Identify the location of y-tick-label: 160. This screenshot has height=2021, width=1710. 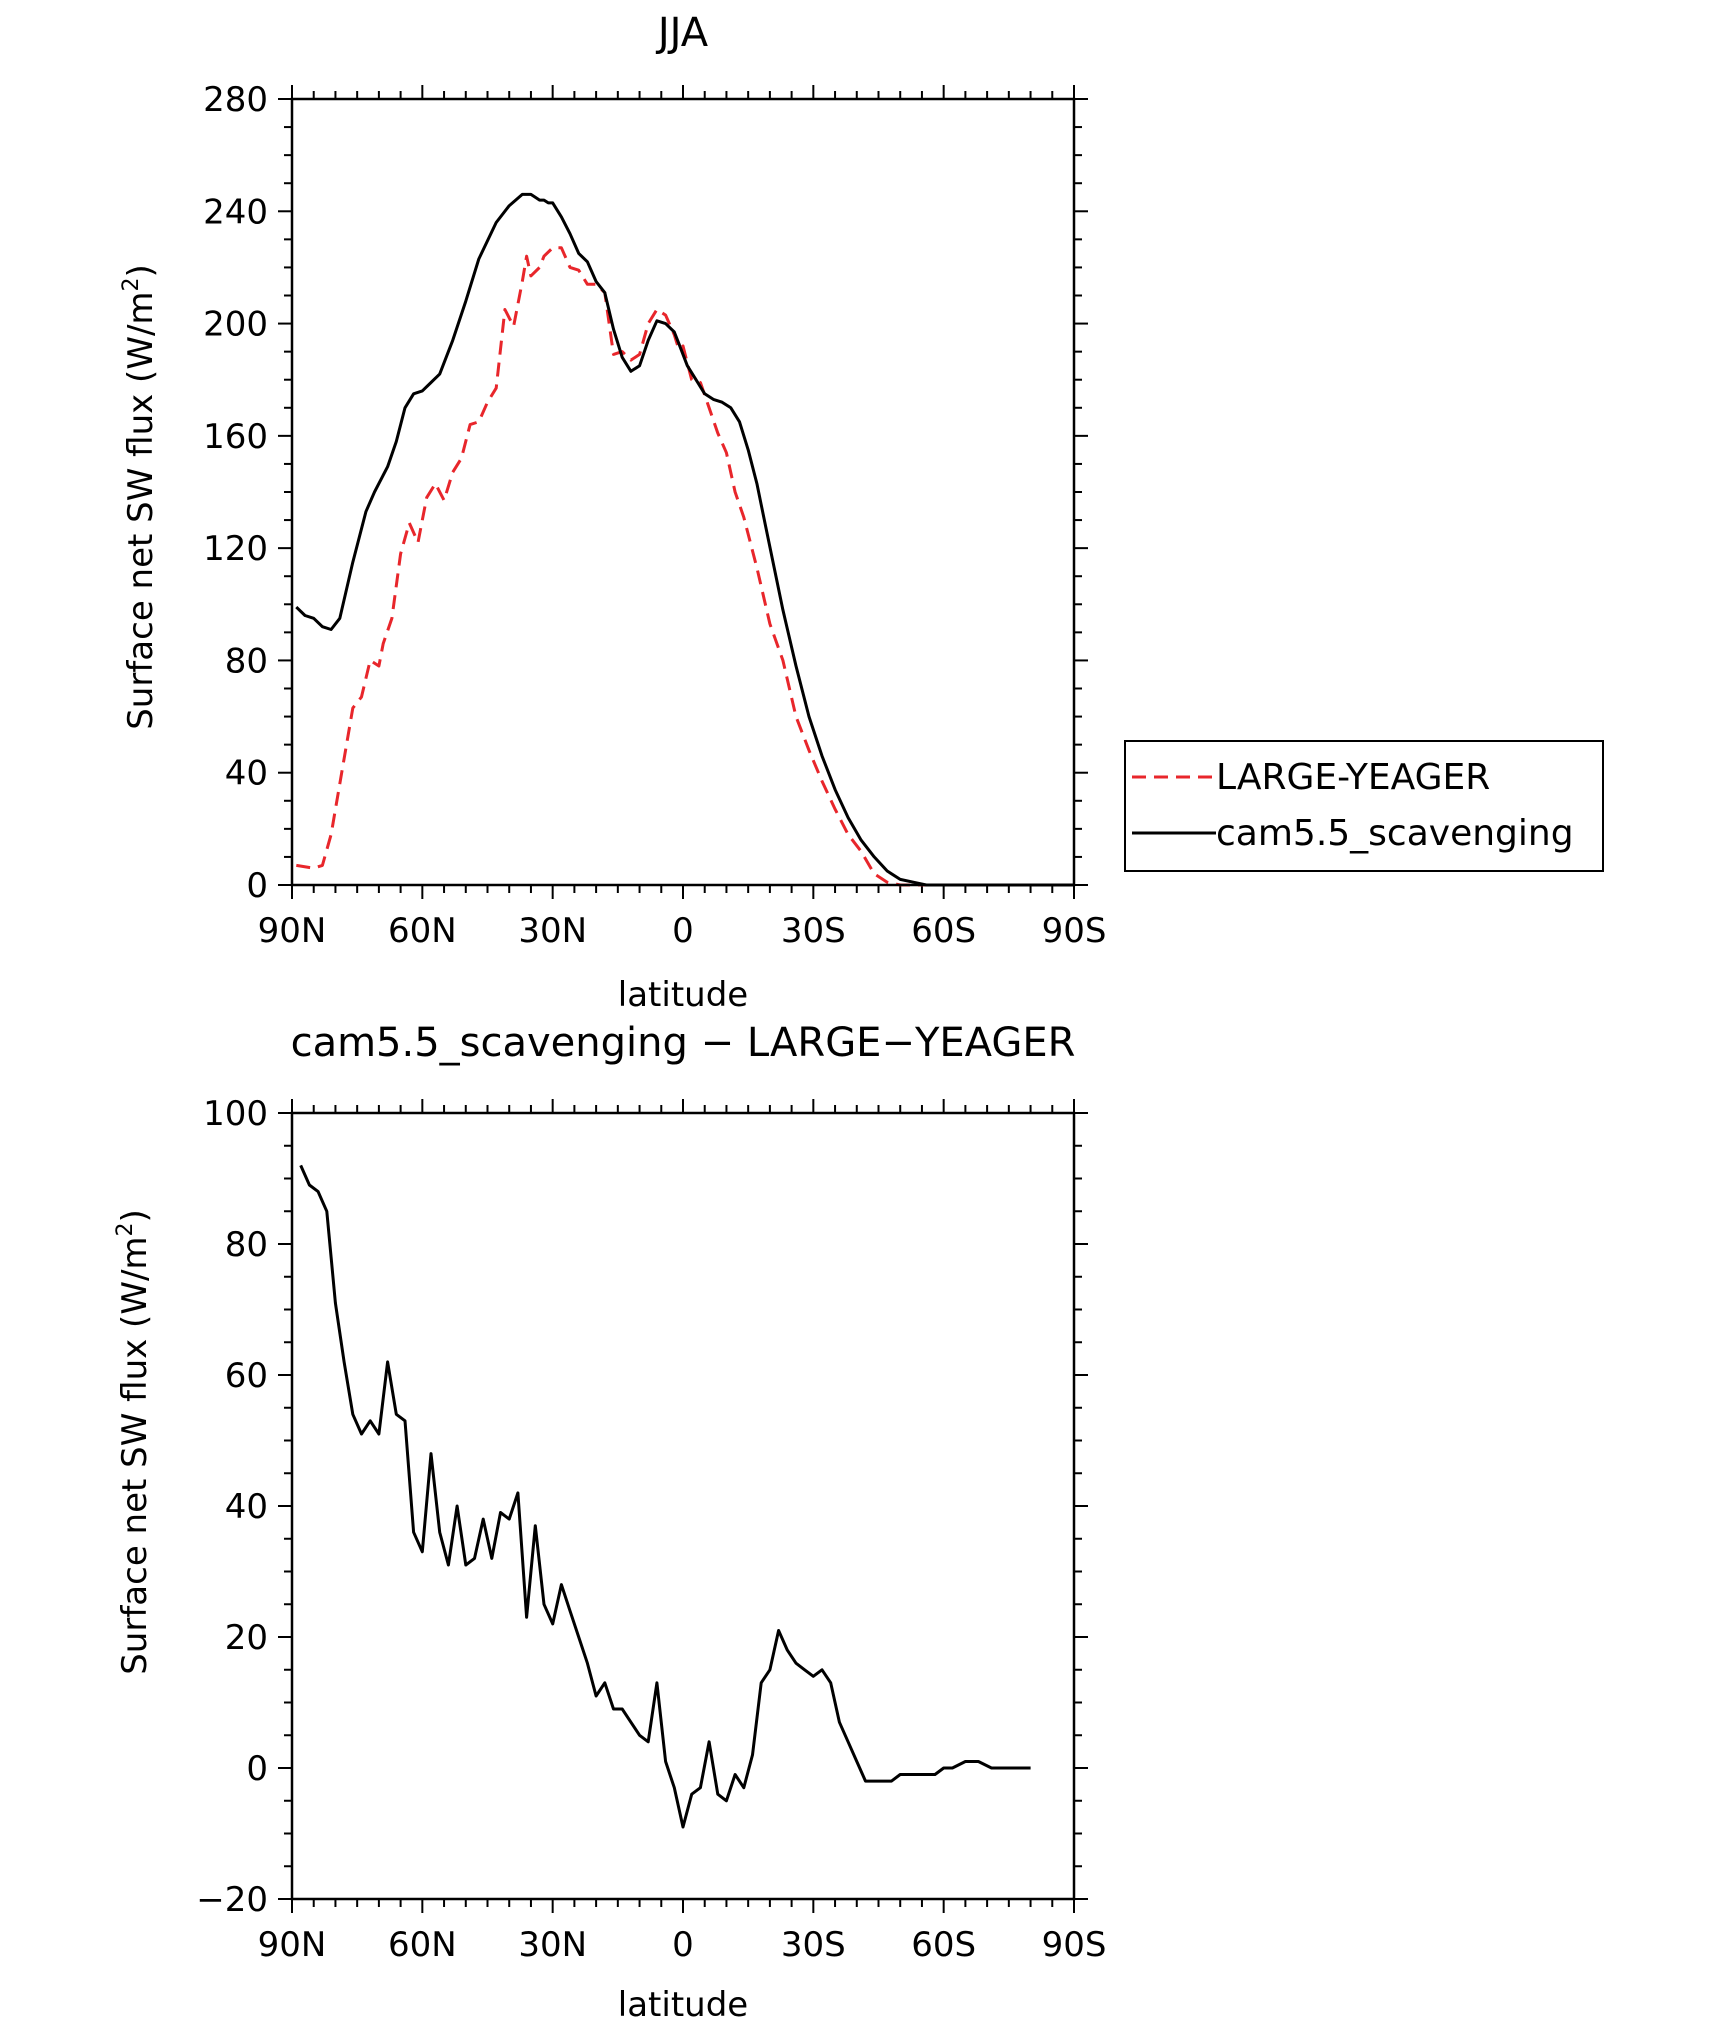
(235, 437).